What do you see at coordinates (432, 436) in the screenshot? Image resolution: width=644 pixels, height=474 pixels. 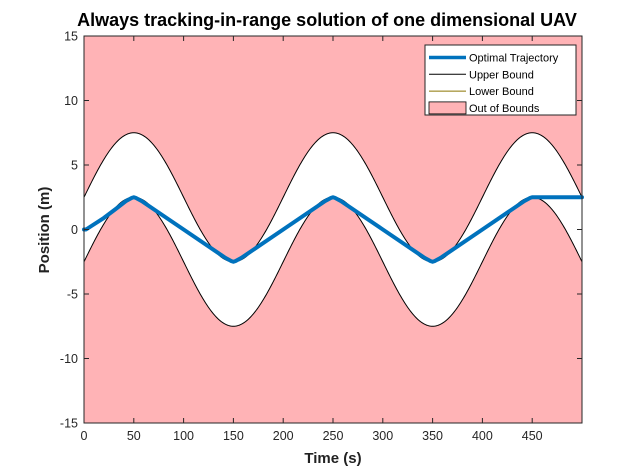 I see `x-tick-label: 350` at bounding box center [432, 436].